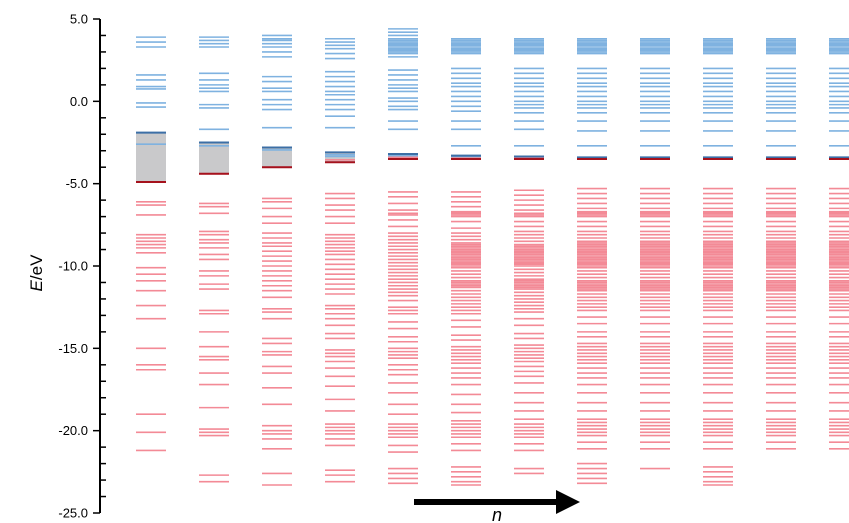  I want to click on band-gap-layer, so click(492, 157).